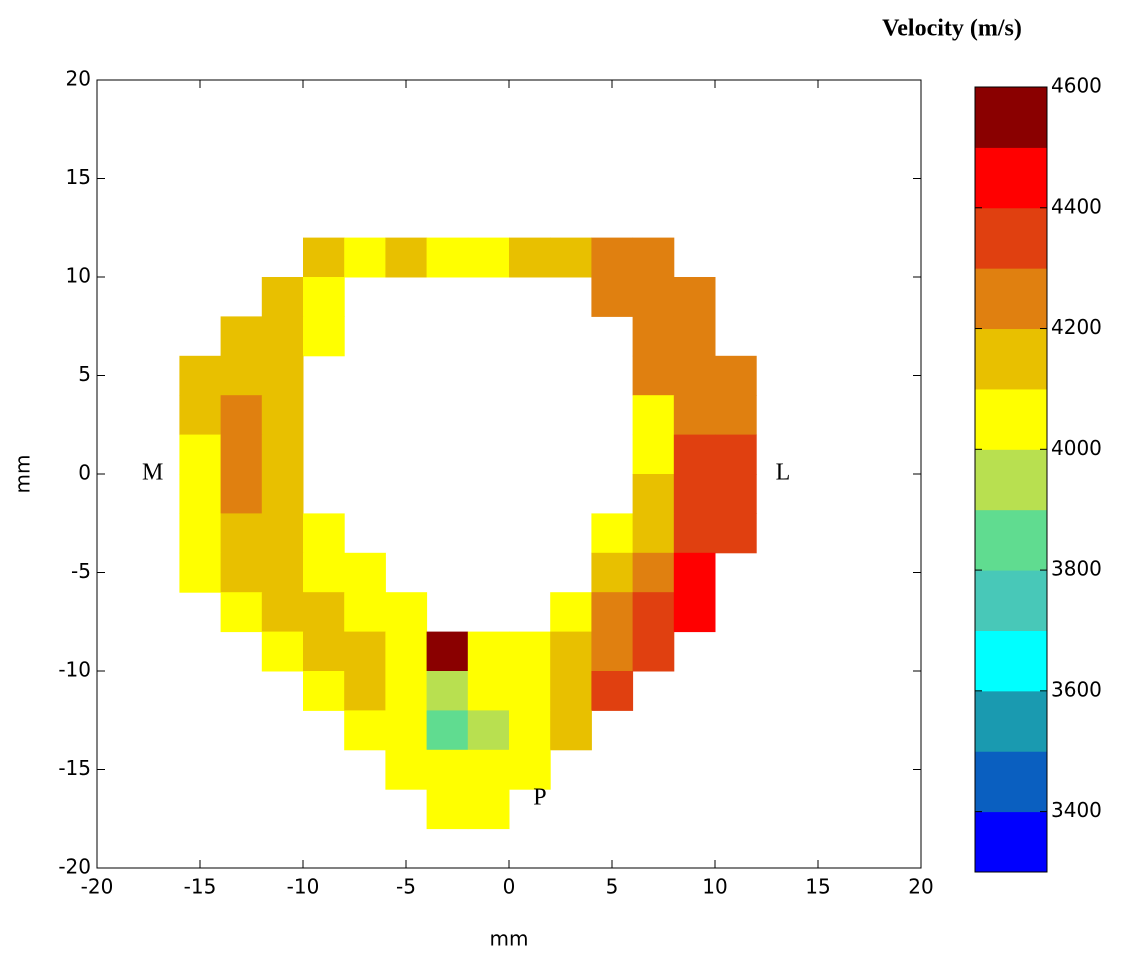 The image size is (1124, 958). What do you see at coordinates (74, 670) in the screenshot?
I see `y-tick-label: -10` at bounding box center [74, 670].